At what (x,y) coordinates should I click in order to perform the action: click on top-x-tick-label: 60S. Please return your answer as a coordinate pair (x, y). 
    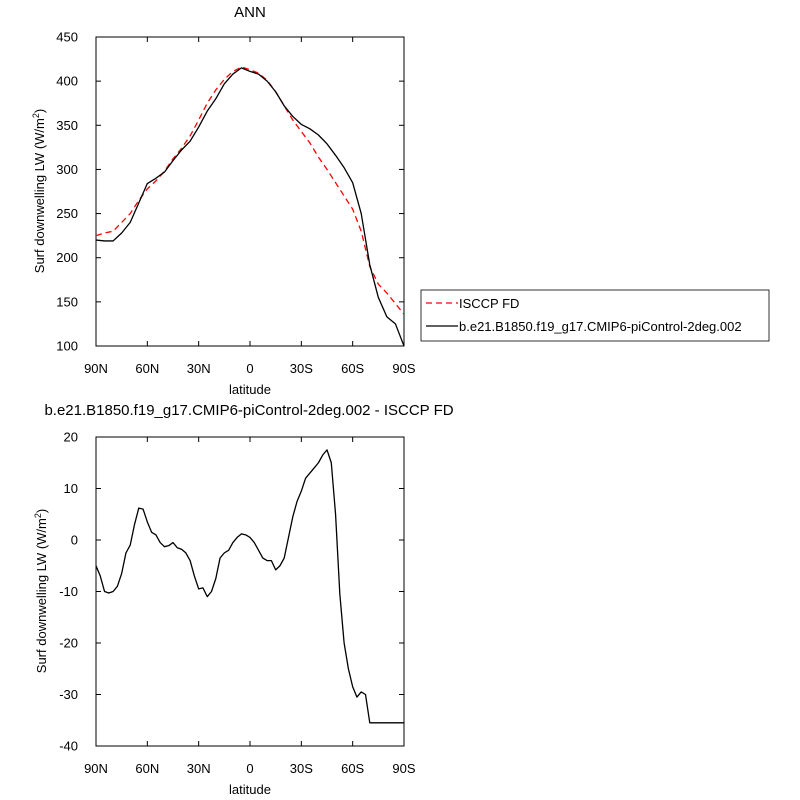
    Looking at the image, I should click on (352, 368).